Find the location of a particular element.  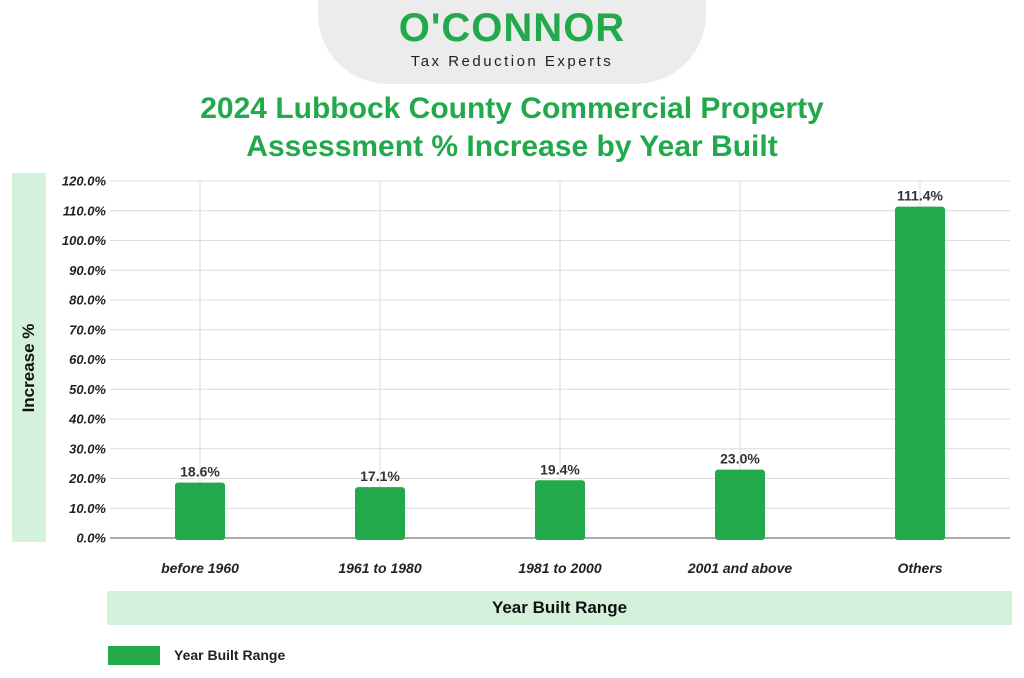

y-tick-label: 0.0% is located at coordinates (91, 538).